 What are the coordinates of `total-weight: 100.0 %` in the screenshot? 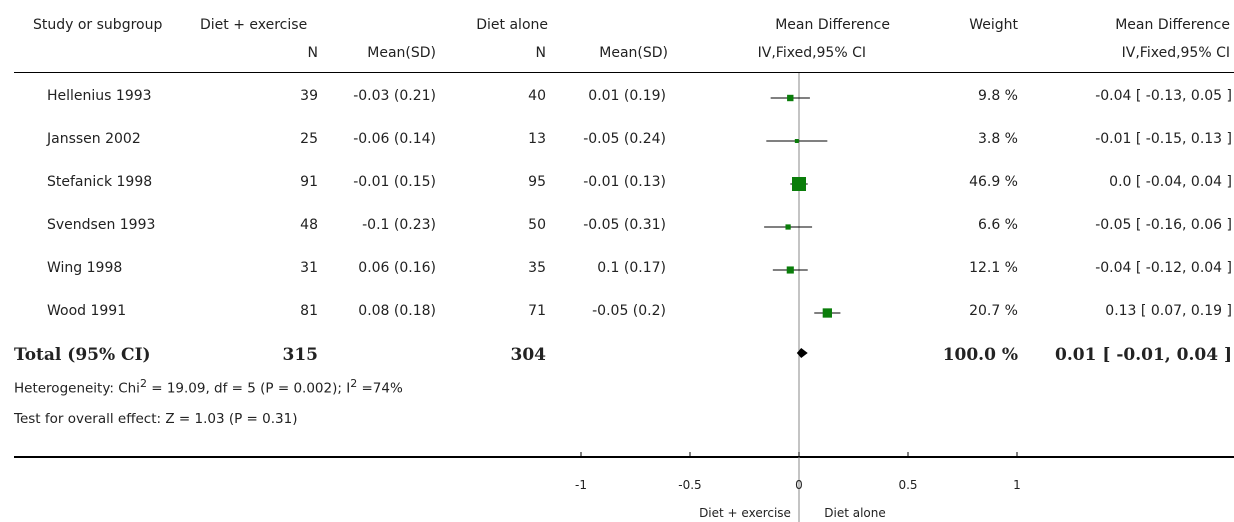 It's located at (980, 355).